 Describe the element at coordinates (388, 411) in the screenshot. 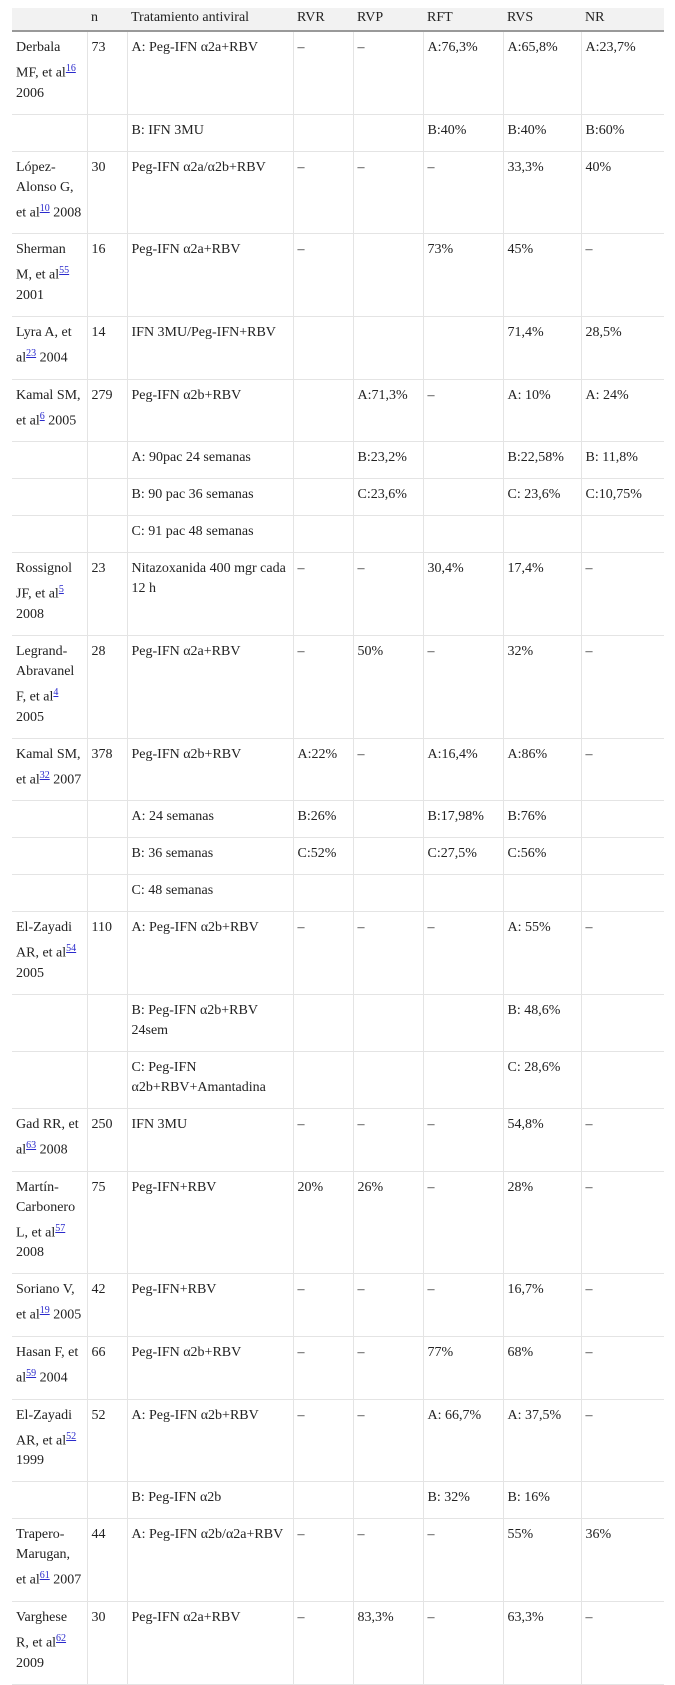

I see `table-cell: A:71,3%` at that location.